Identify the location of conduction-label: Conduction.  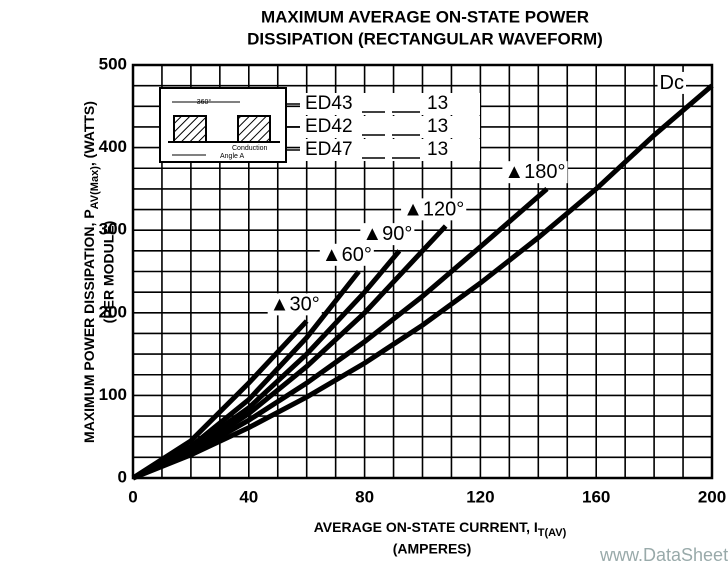
(250, 148).